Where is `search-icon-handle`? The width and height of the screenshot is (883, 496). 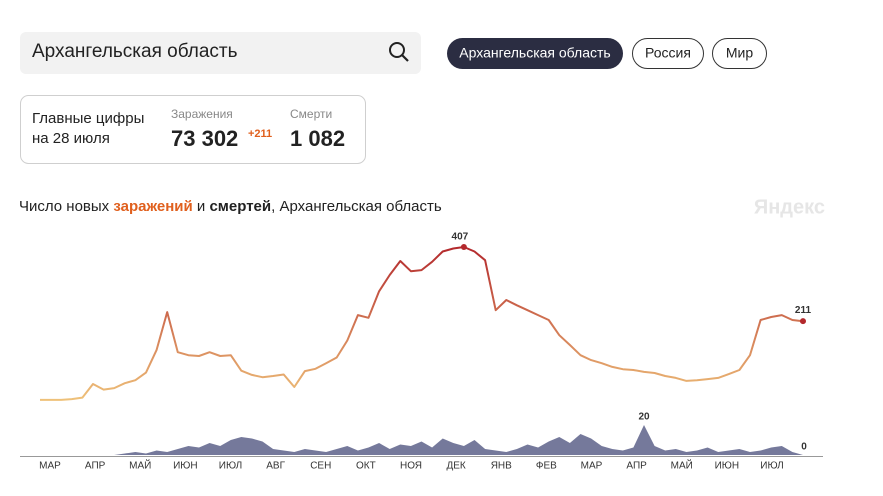
search-icon-handle is located at coordinates (405, 58).